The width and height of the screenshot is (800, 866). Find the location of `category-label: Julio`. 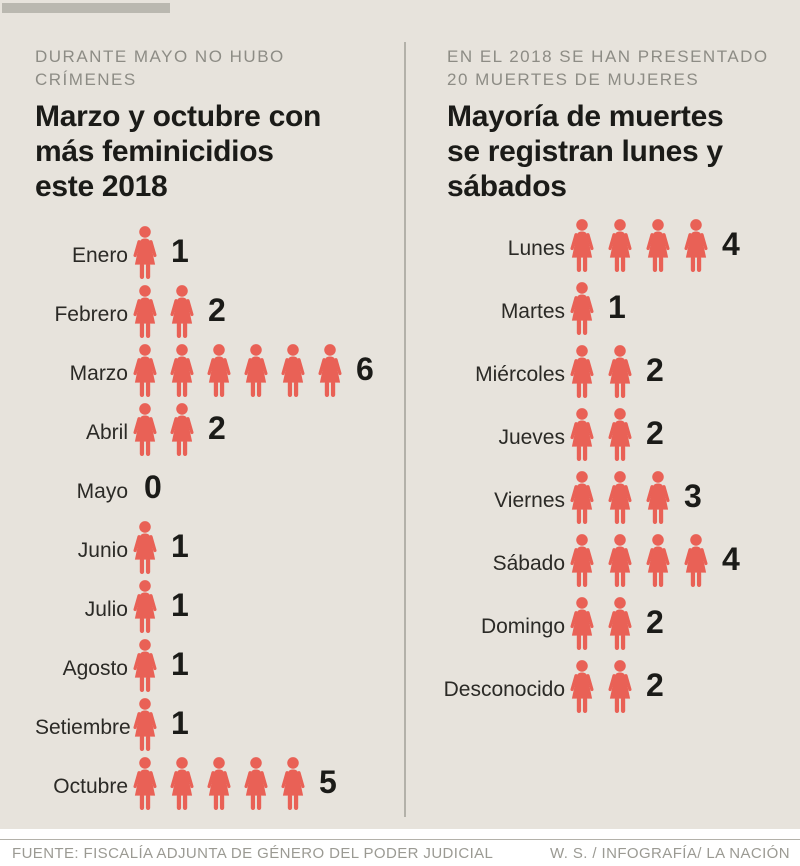

category-label: Julio is located at coordinates (106, 609).